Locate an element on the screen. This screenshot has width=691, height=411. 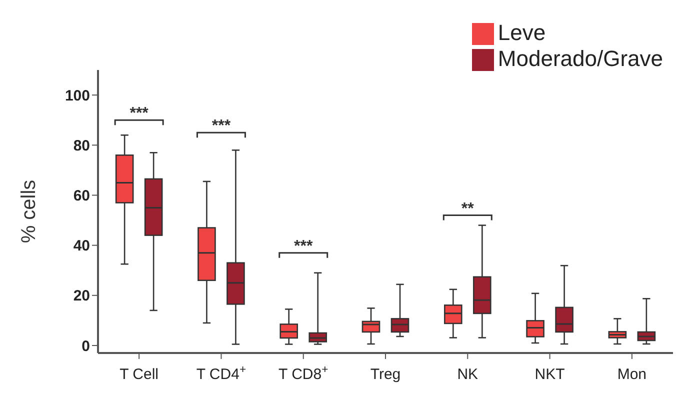
y-tick-label: 60 is located at coordinates (81, 196).